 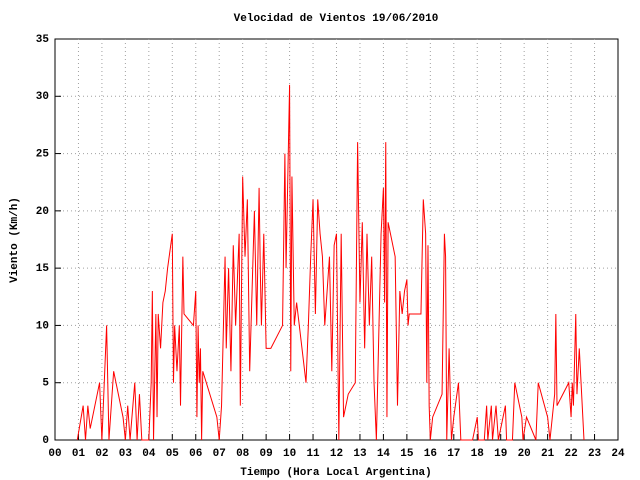 What do you see at coordinates (313, 454) in the screenshot?
I see `x-tick-label: 11` at bounding box center [313, 454].